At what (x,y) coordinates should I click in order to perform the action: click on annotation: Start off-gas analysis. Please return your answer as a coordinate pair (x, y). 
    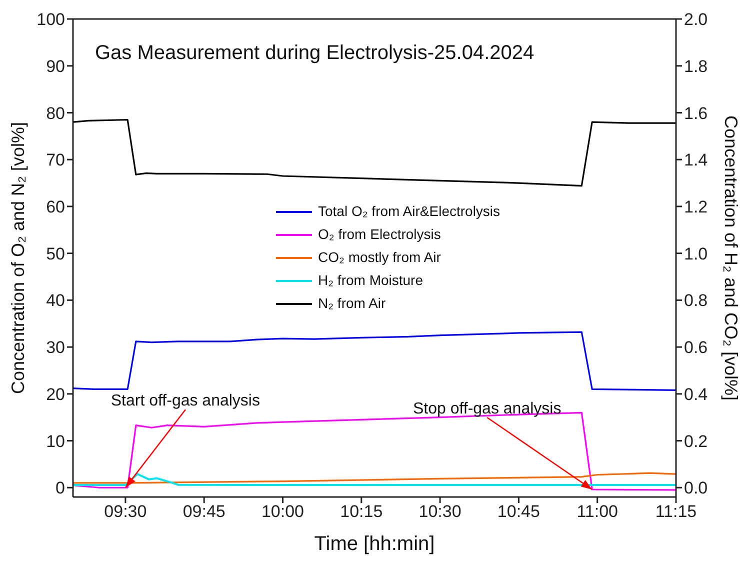
    Looking at the image, I should click on (185, 401).